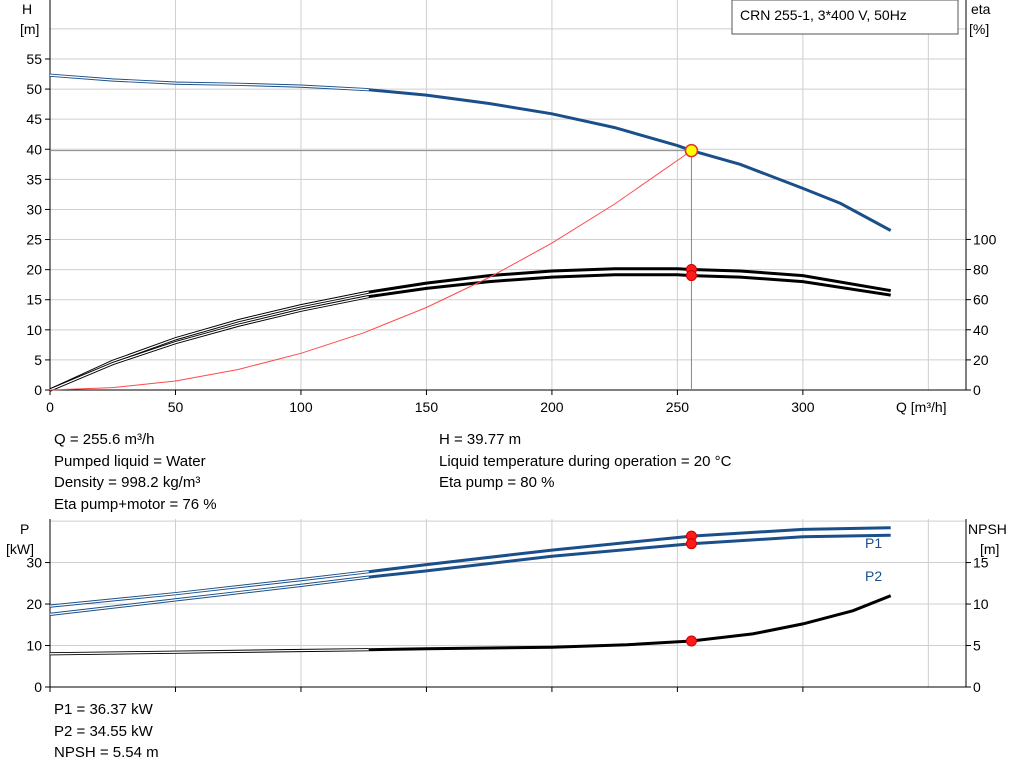 The image size is (1024, 781). Describe the element at coordinates (873, 543) in the screenshot. I see `series-label-p1: P1` at that location.